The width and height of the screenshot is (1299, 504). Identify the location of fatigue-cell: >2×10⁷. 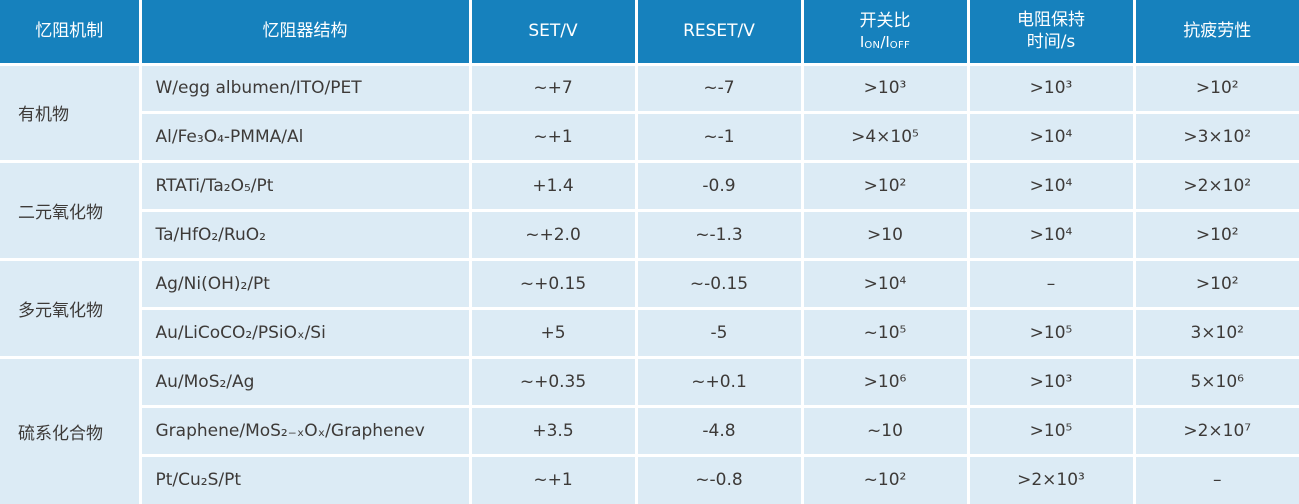
(1215, 429).